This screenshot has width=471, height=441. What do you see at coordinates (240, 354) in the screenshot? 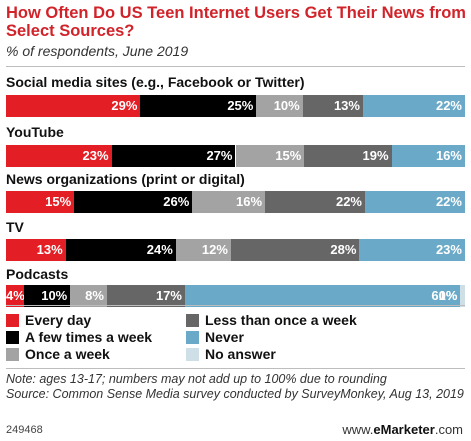
I see `legend-label: No answer` at bounding box center [240, 354].